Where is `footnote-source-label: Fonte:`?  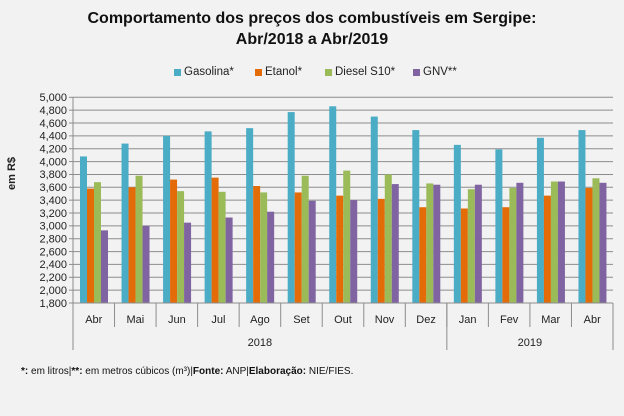
footnote-source-label: Fonte: is located at coordinates (208, 371).